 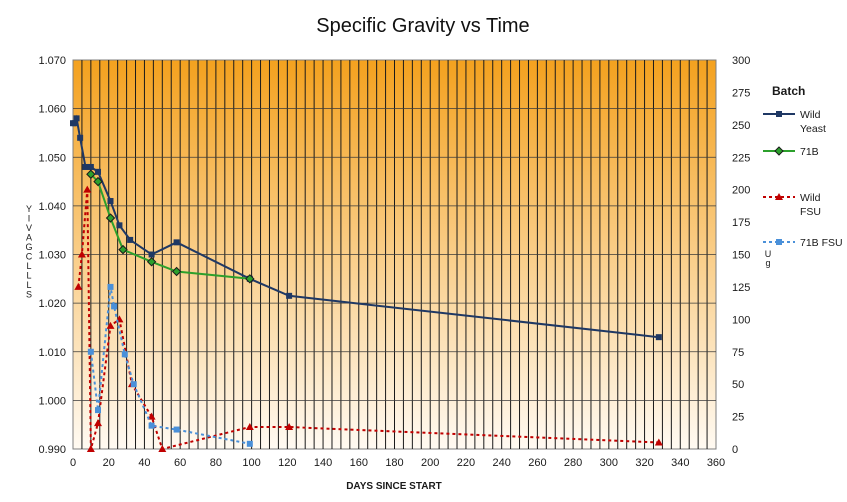 I want to click on legend-label: 71B FSU, so click(x=821, y=243).